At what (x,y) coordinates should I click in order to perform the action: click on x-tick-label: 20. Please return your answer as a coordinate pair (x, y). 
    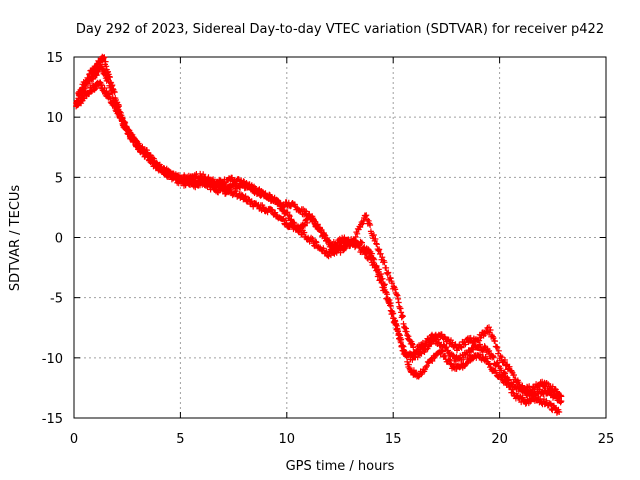
    Looking at the image, I should click on (499, 439).